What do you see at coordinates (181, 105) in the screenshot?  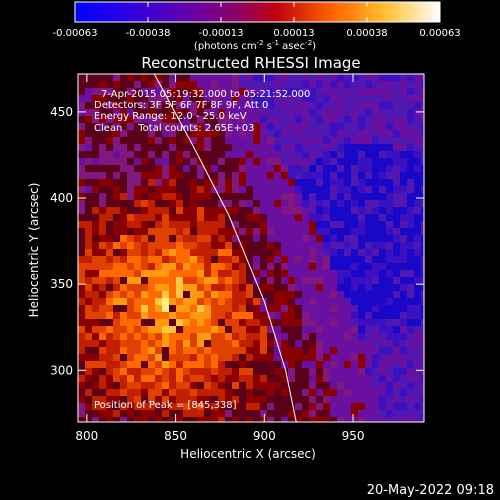 I see `annotation-detectors: Detectors: 3F 5F 6F 7F 8F 9F, Att 0` at bounding box center [181, 105].